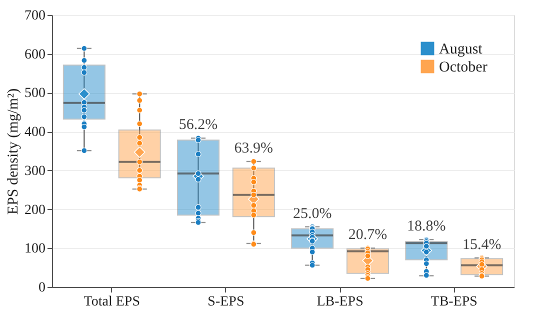 This screenshot has height=325, width=550. What do you see at coordinates (35, 16) in the screenshot?
I see `y-tick-label: 700` at bounding box center [35, 16].